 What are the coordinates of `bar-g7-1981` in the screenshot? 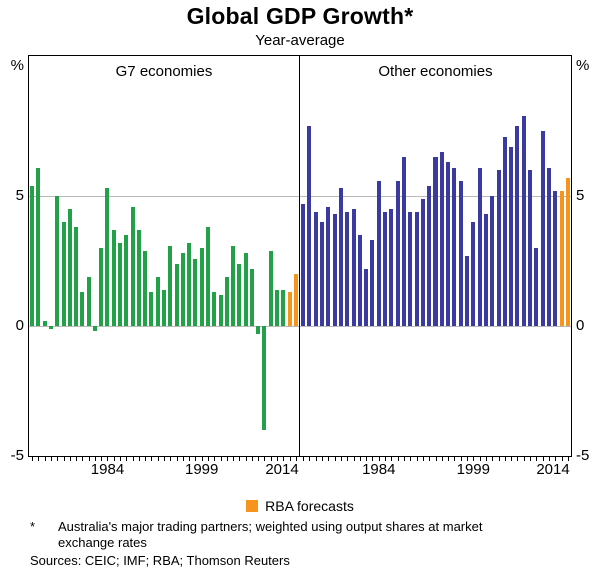 It's located at (88, 301).